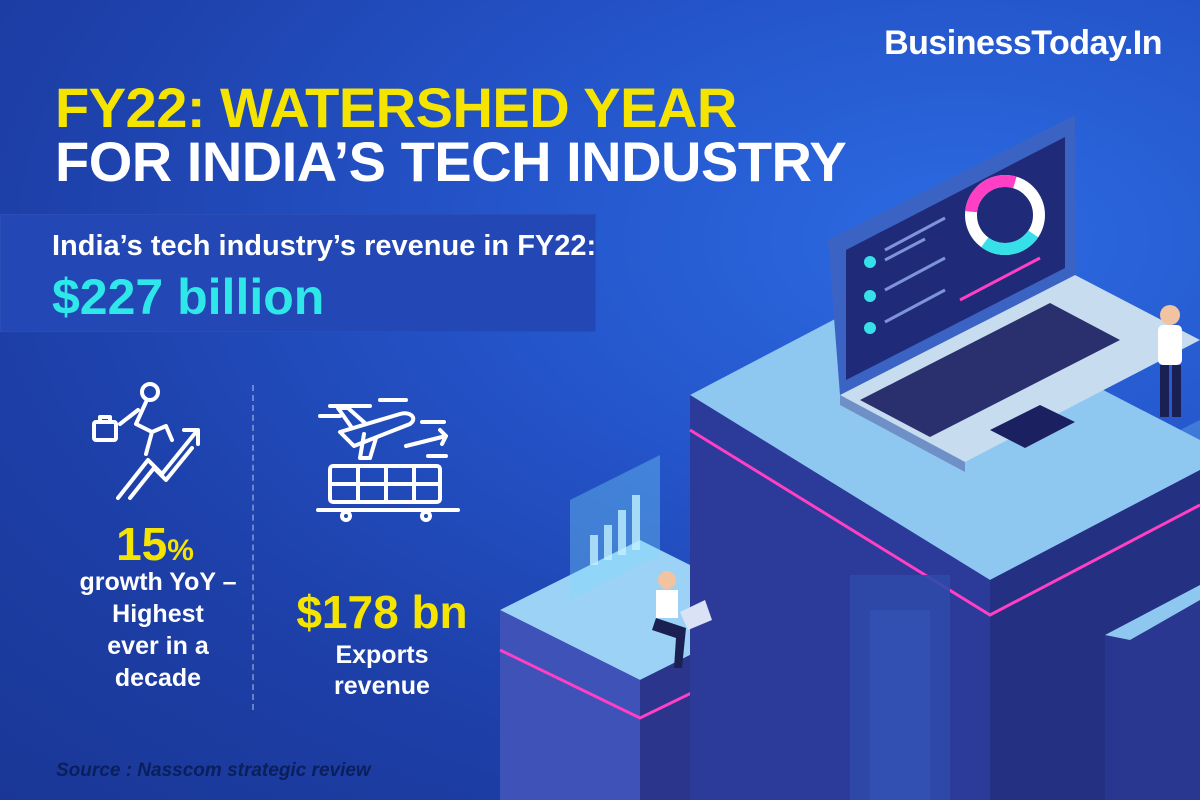 The image size is (1200, 800). I want to click on revenue-value: $227 billion, so click(188, 297).